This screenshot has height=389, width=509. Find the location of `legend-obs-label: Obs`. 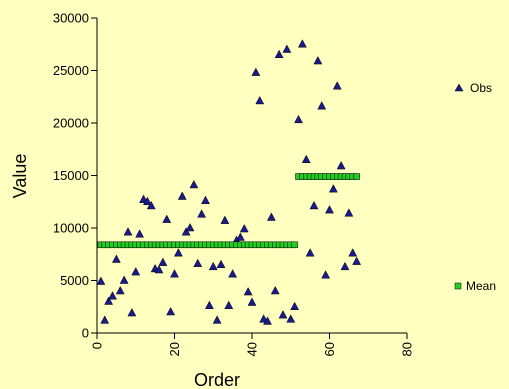

legend-obs-label: Obs is located at coordinates (481, 88).